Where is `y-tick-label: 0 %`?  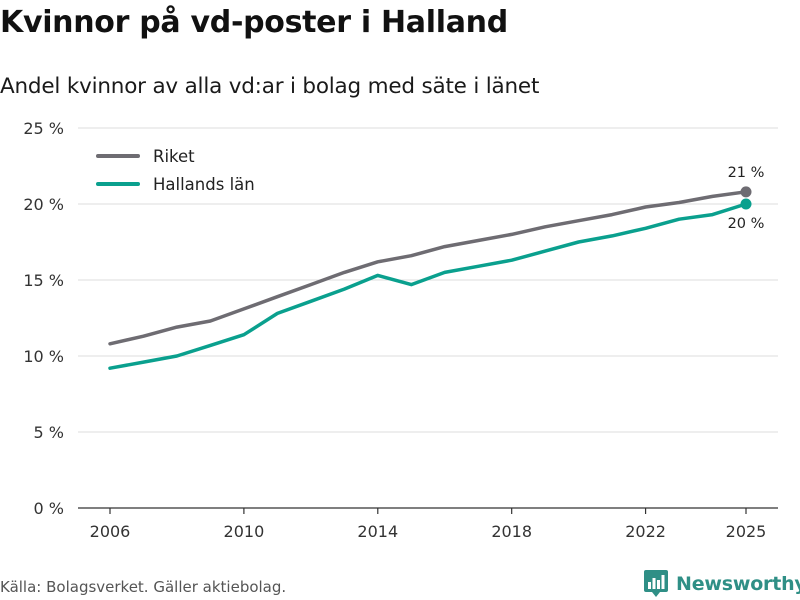
y-tick-label: 0 % is located at coordinates (49, 508).